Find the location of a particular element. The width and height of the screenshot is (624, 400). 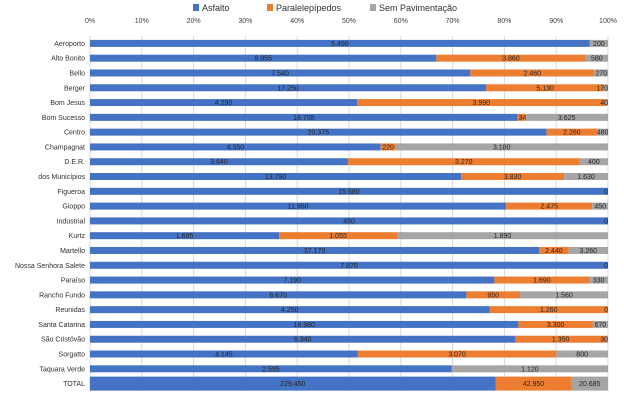

category-label: Sorgatto is located at coordinates (72, 355).